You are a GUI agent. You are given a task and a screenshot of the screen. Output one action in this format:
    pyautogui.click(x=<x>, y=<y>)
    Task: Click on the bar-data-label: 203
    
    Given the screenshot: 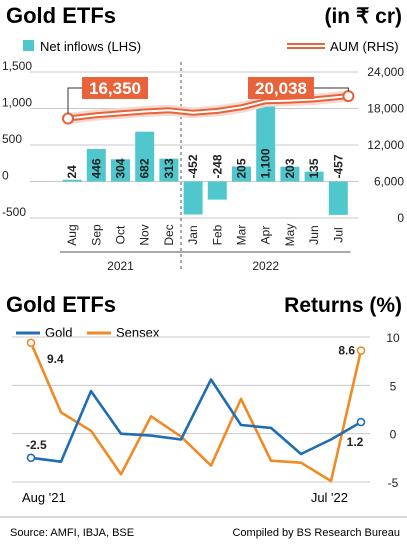 What is the action you would take?
    pyautogui.click(x=290, y=168)
    